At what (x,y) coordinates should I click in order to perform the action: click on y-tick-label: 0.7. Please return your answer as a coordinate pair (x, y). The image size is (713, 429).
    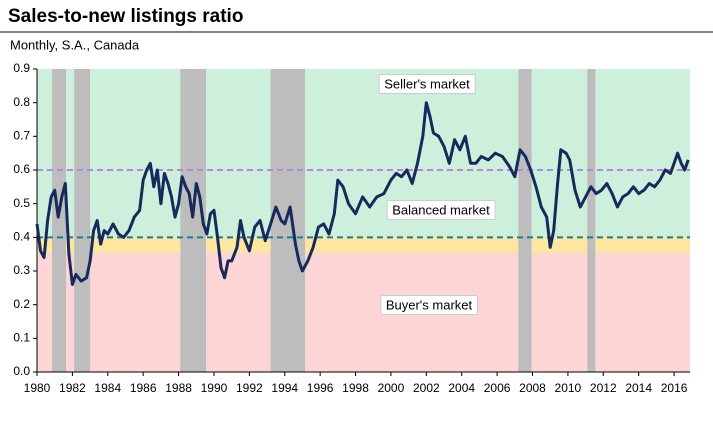
    Looking at the image, I should click on (21, 136).